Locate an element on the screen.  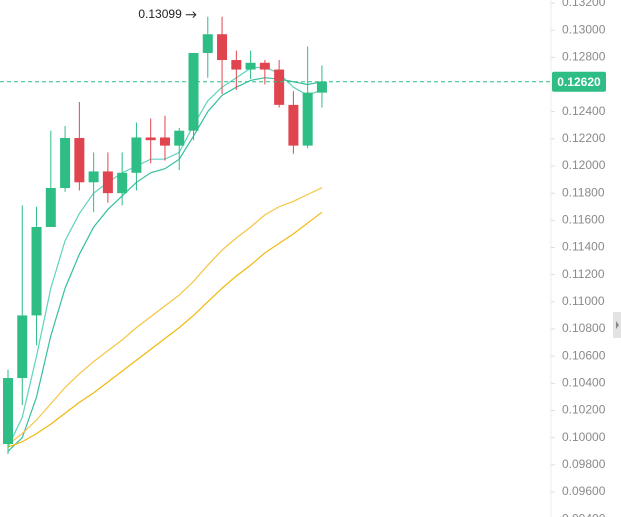
high-arrow is located at coordinates (191, 15).